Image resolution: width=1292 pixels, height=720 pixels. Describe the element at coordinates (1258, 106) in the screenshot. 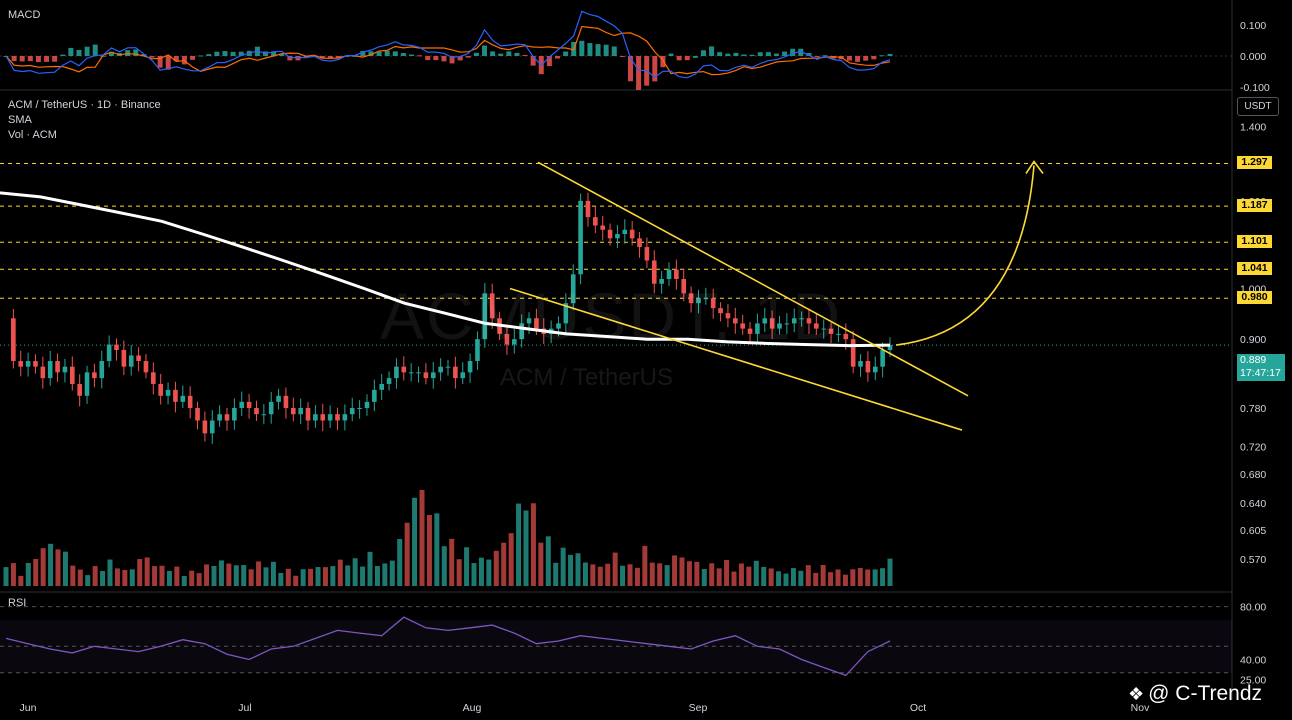

I see `currency-unit-button: USDT` at that location.